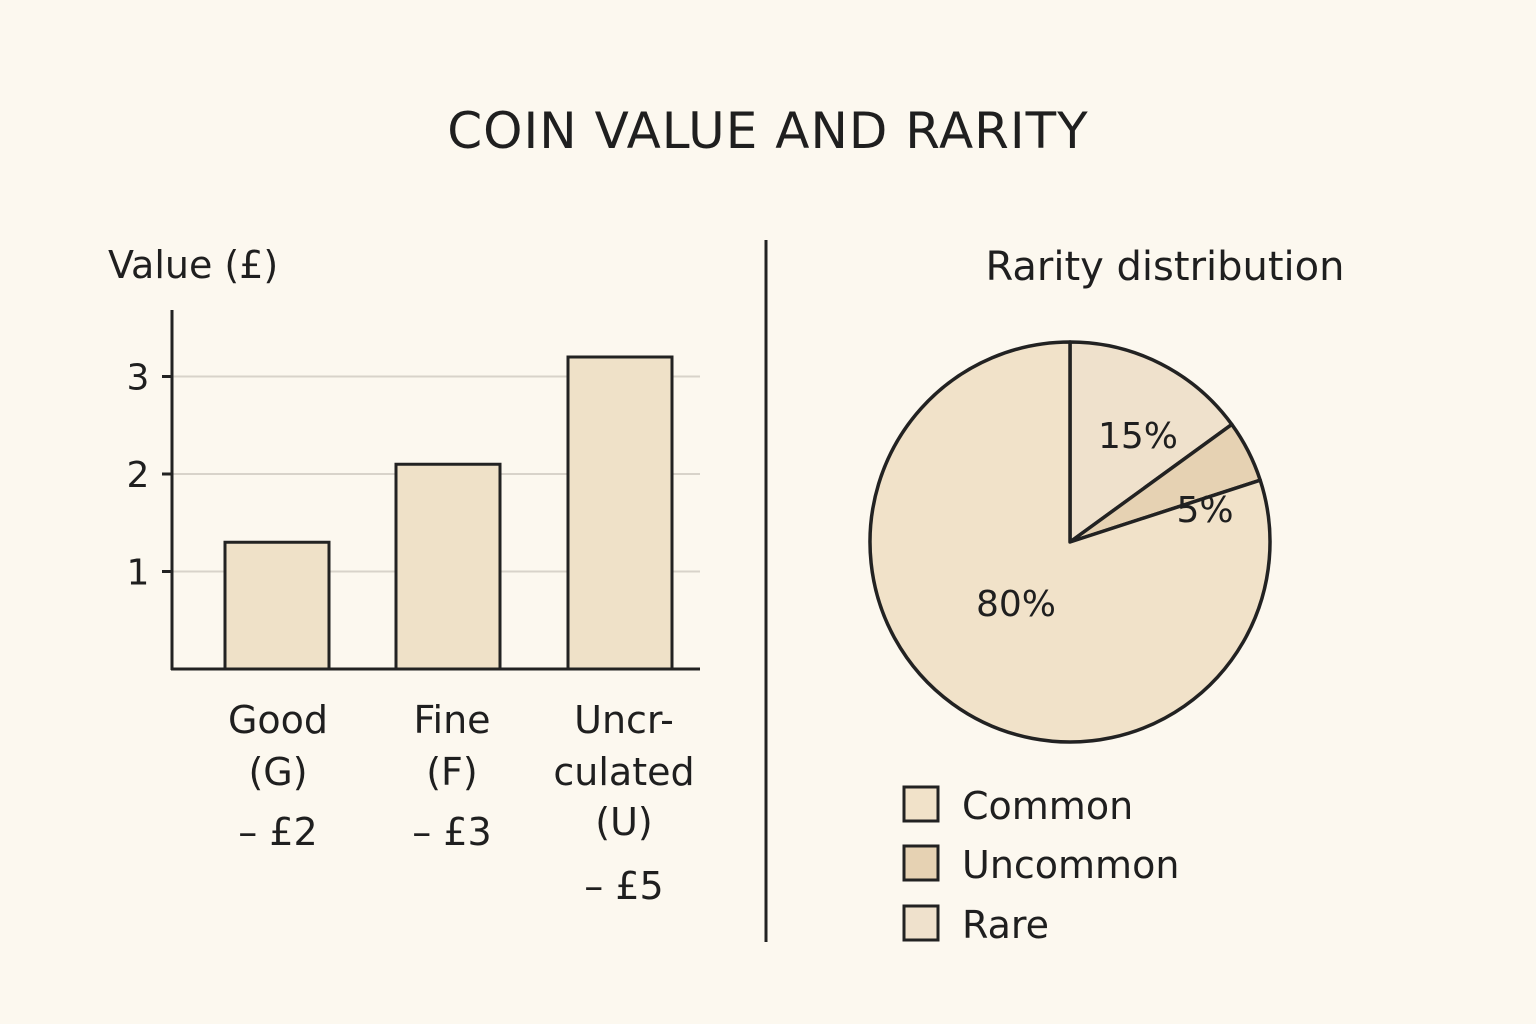 Image resolution: width=1536 pixels, height=1024 pixels. I want to click on x-category-label: – £2, so click(277, 832).